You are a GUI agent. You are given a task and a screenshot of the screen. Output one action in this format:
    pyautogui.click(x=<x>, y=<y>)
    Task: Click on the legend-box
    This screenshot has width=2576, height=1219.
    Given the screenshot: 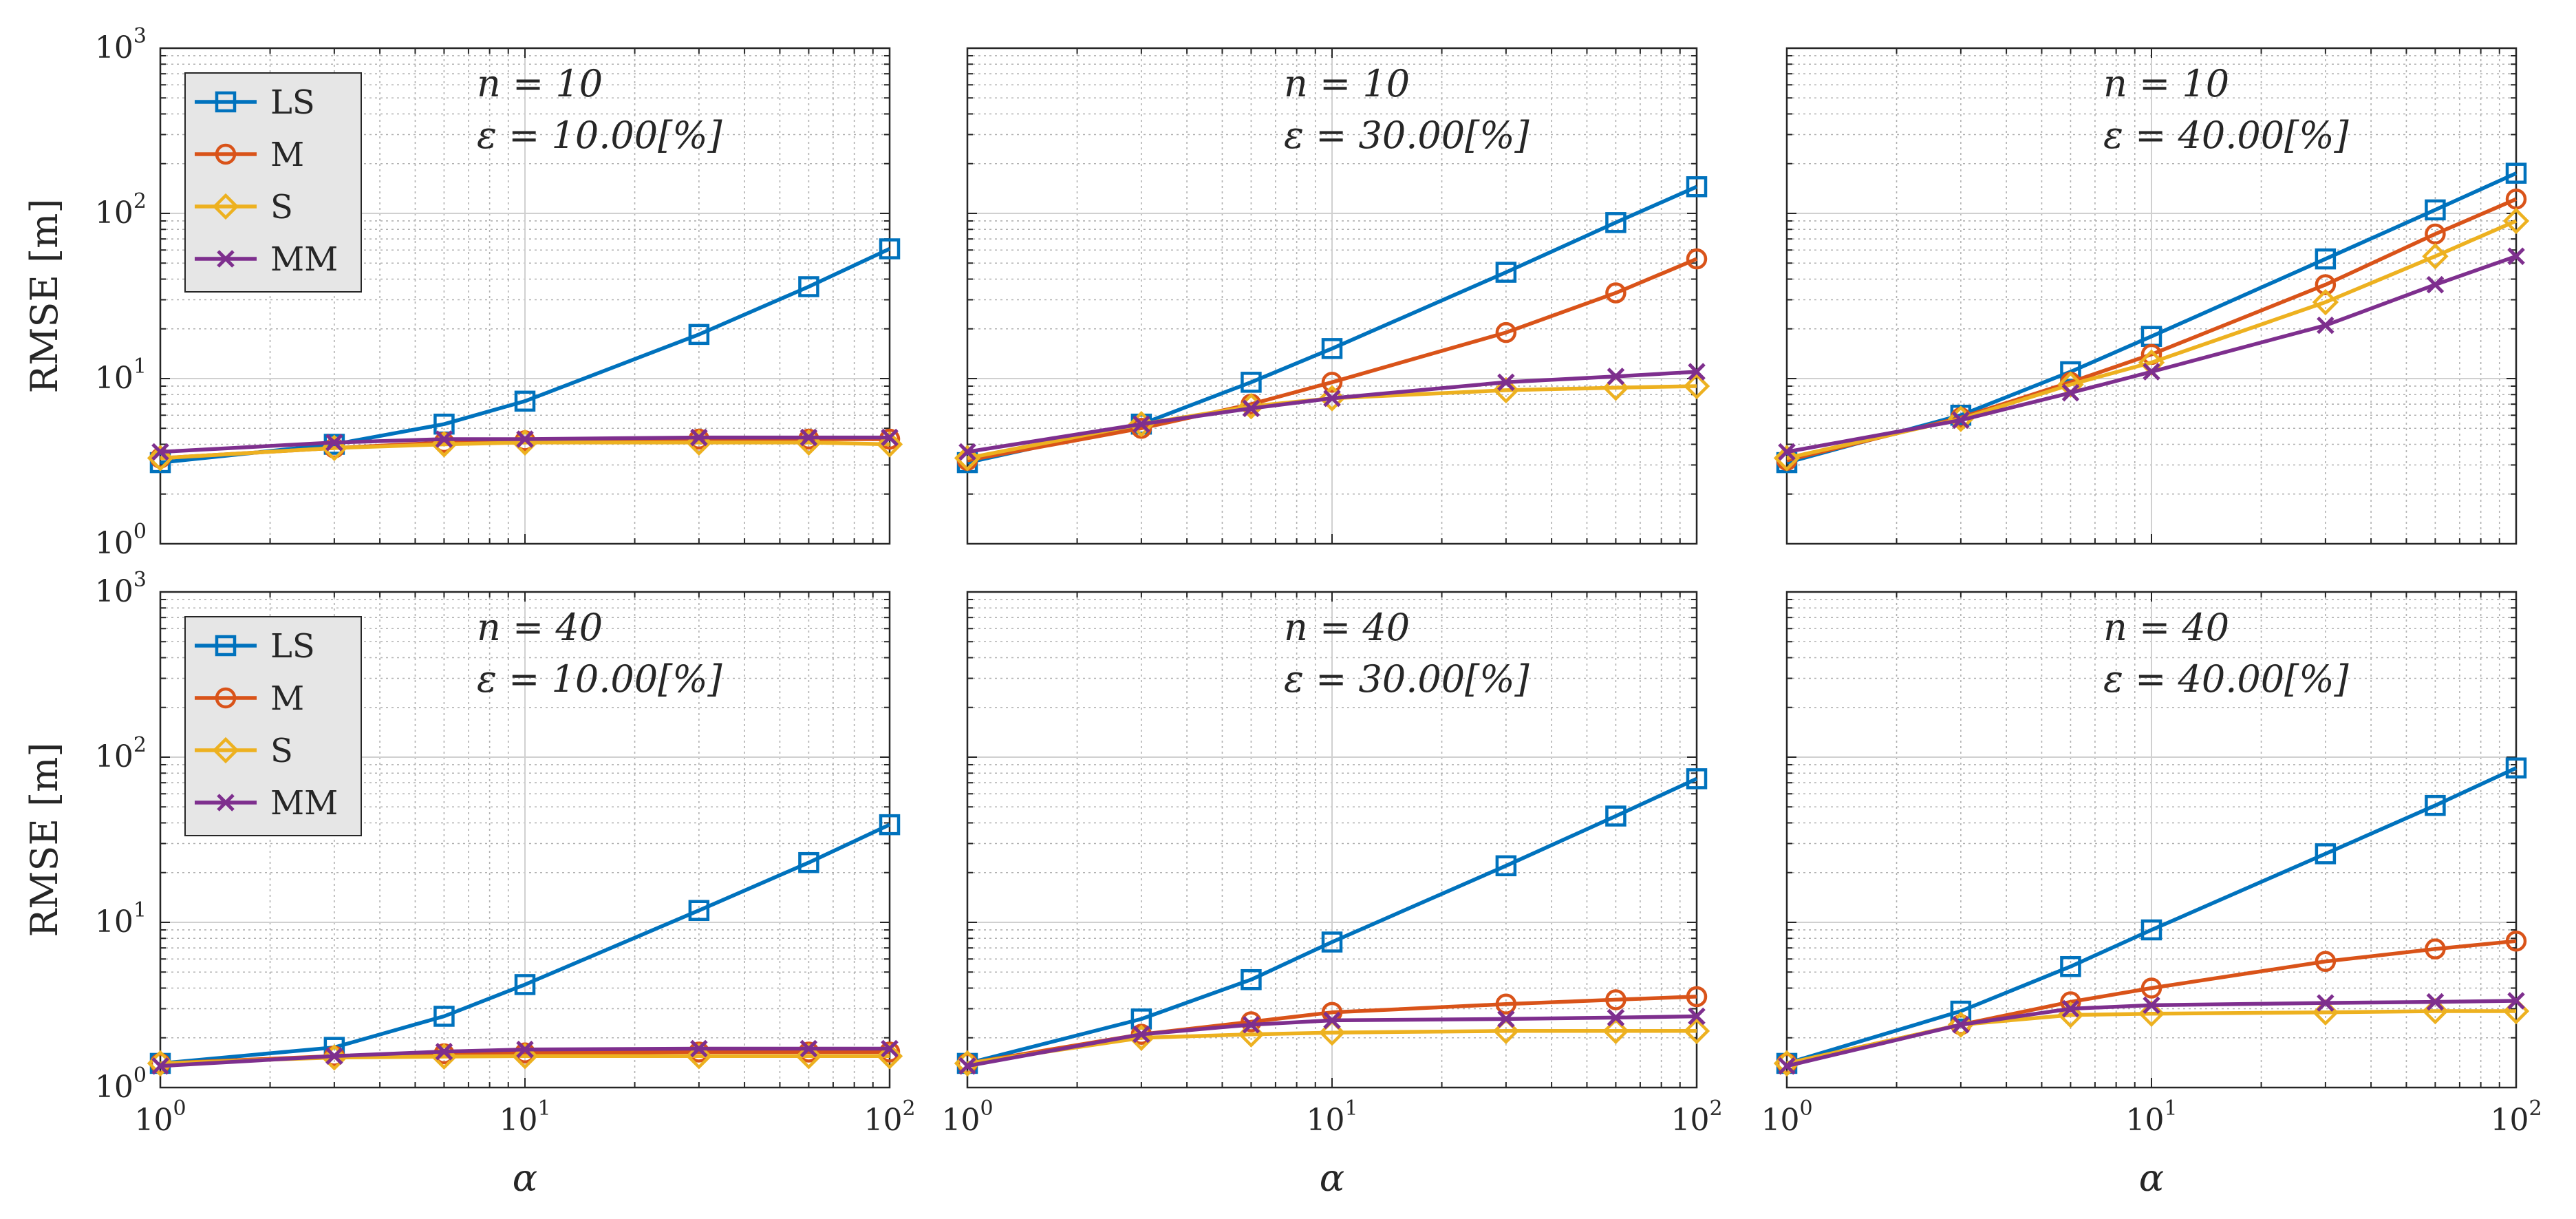 What is the action you would take?
    pyautogui.click(x=273, y=182)
    